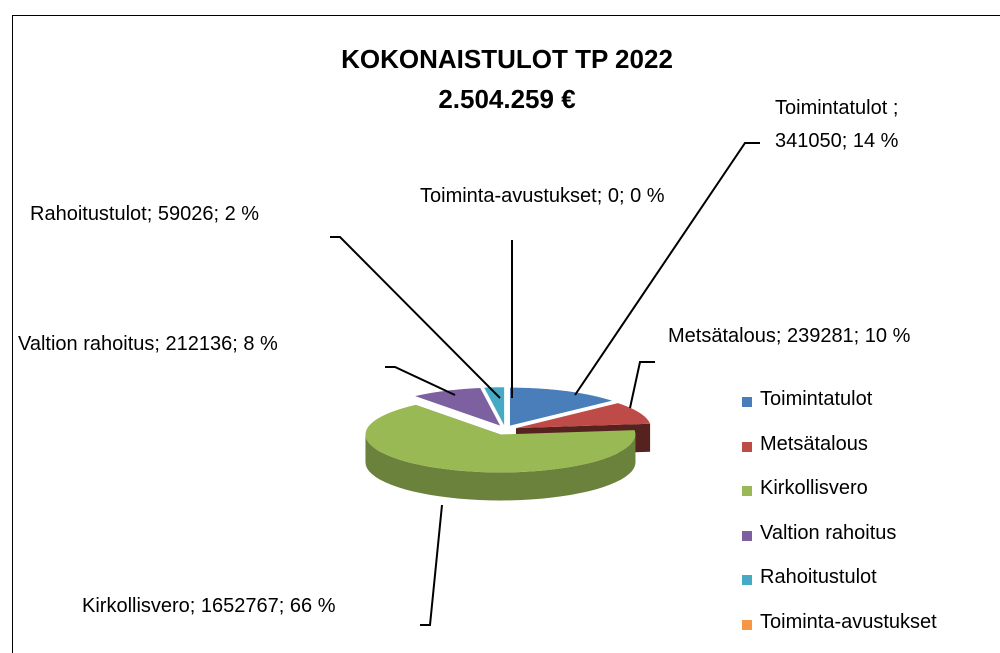 Image resolution: width=1000 pixels, height=653 pixels. I want to click on data-label: Metsätalous; 239281; 10 %, so click(789, 336).